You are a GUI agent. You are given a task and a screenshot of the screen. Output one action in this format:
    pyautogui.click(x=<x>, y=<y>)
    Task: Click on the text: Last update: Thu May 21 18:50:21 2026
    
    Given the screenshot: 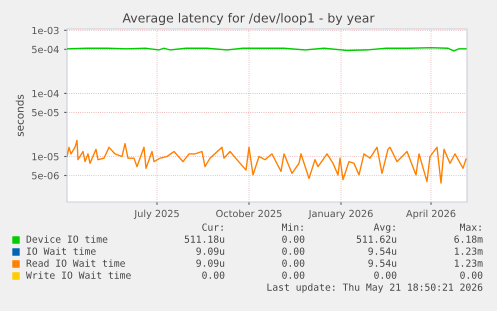 What is the action you would take?
    pyautogui.click(x=374, y=288)
    